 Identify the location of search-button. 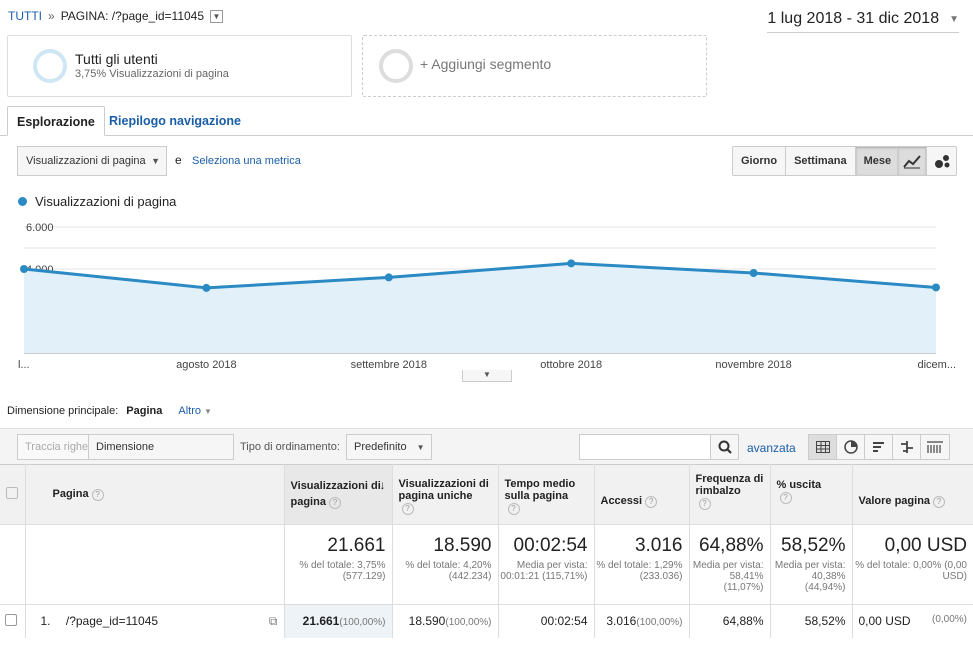
(724, 447).